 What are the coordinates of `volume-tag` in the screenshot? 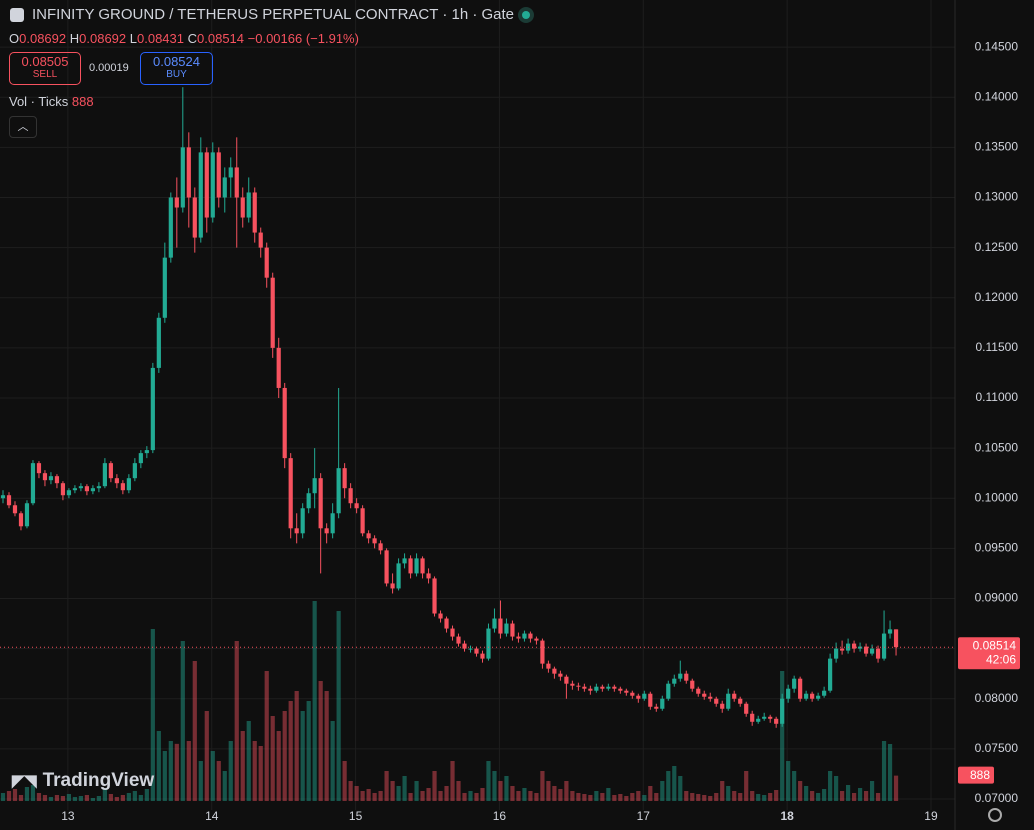 It's located at (976, 775).